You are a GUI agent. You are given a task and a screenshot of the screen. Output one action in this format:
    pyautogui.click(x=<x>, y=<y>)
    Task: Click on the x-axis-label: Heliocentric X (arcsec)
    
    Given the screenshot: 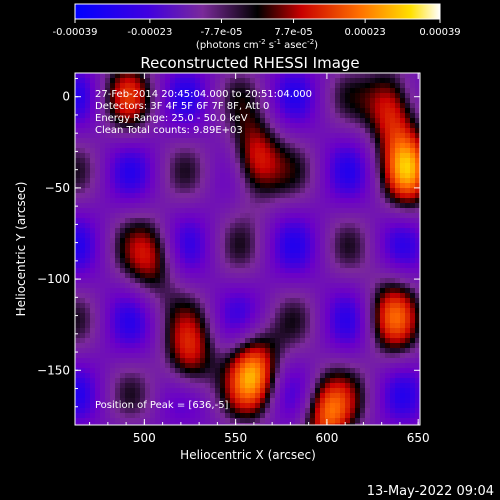 What is the action you would take?
    pyautogui.click(x=248, y=455)
    